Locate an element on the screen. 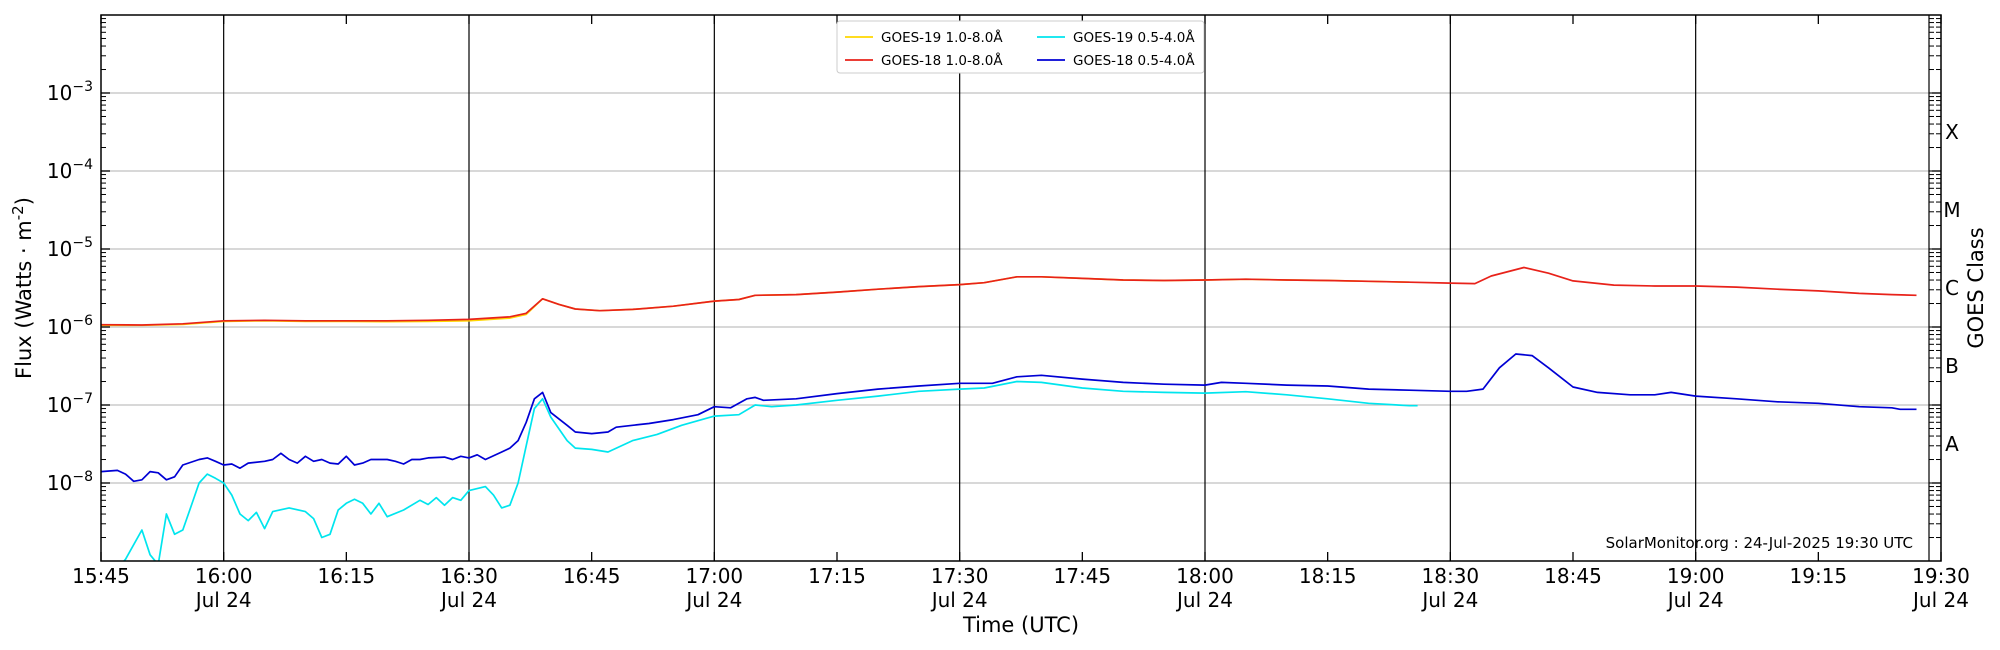 This screenshot has height=650, width=2000. goes-class-label: B is located at coordinates (1952, 366).